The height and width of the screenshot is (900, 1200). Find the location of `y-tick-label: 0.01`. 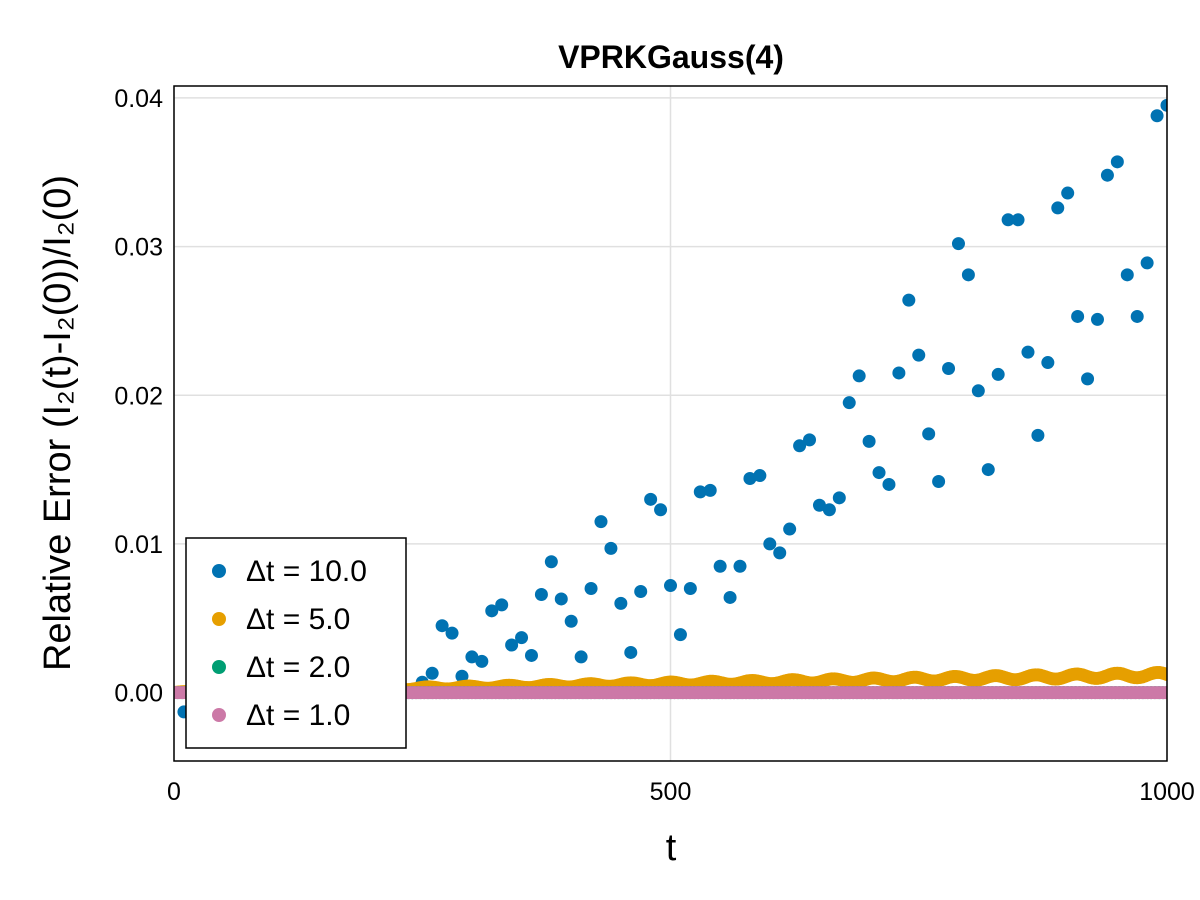

y-tick-label: 0.01 is located at coordinates (138, 545).